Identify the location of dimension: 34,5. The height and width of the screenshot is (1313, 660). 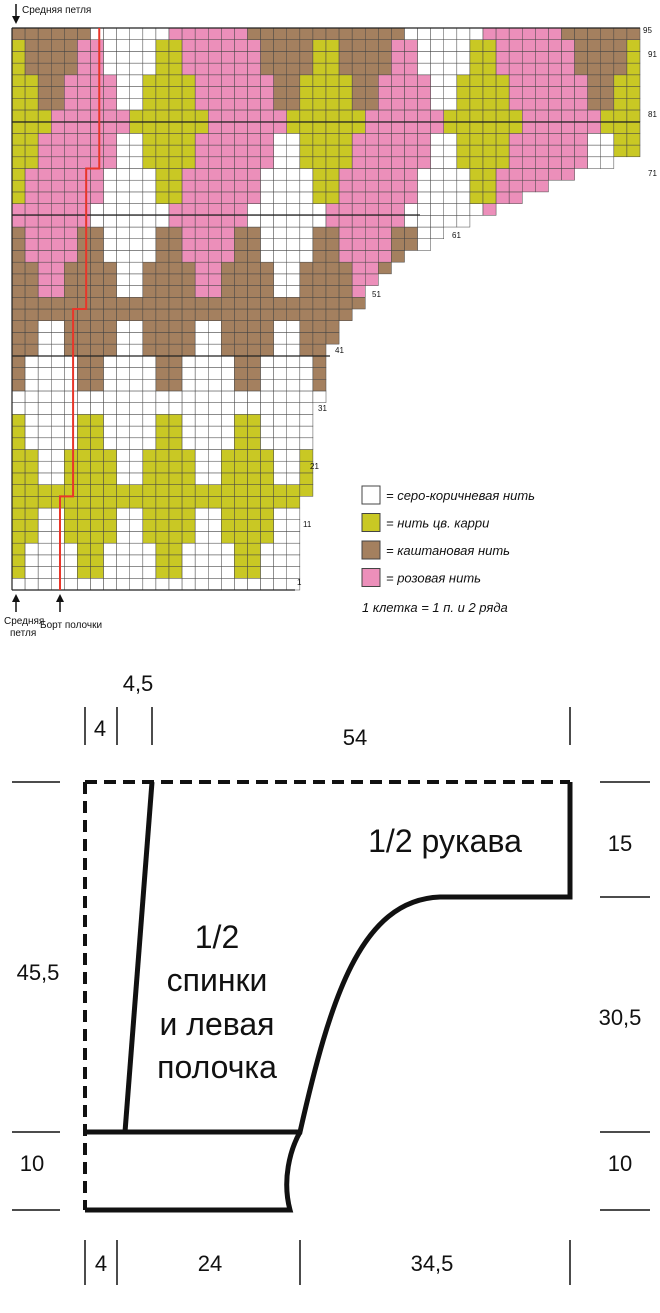
(432, 1263).